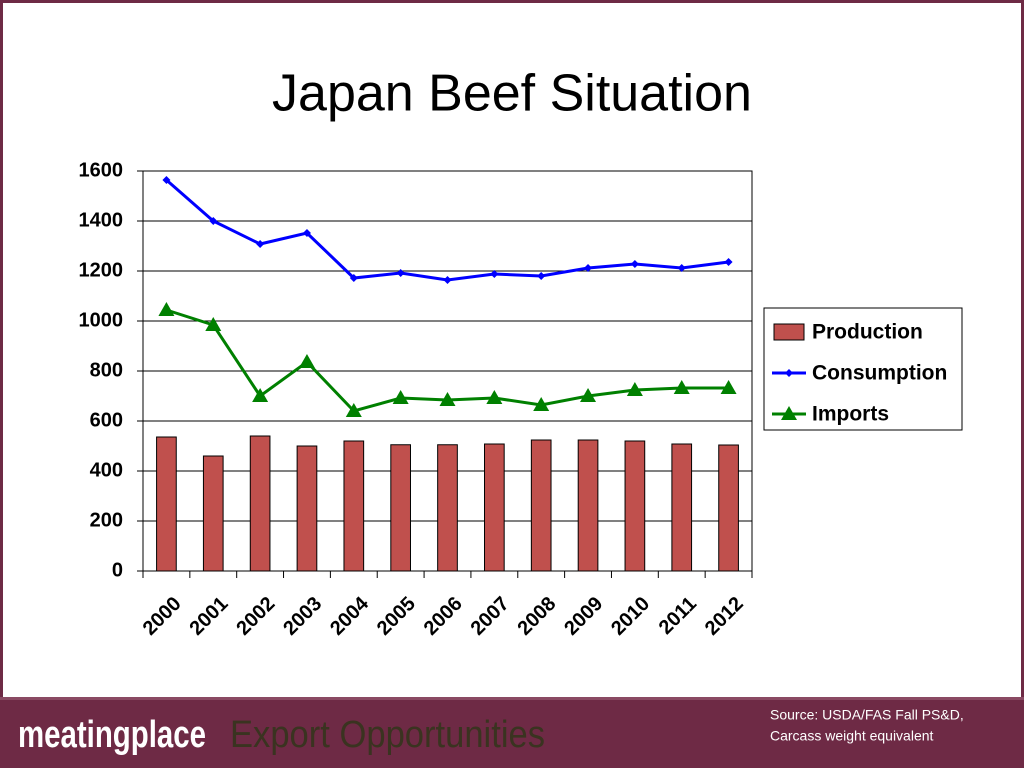 The height and width of the screenshot is (773, 1024). I want to click on footer-band, so click(512, 732).